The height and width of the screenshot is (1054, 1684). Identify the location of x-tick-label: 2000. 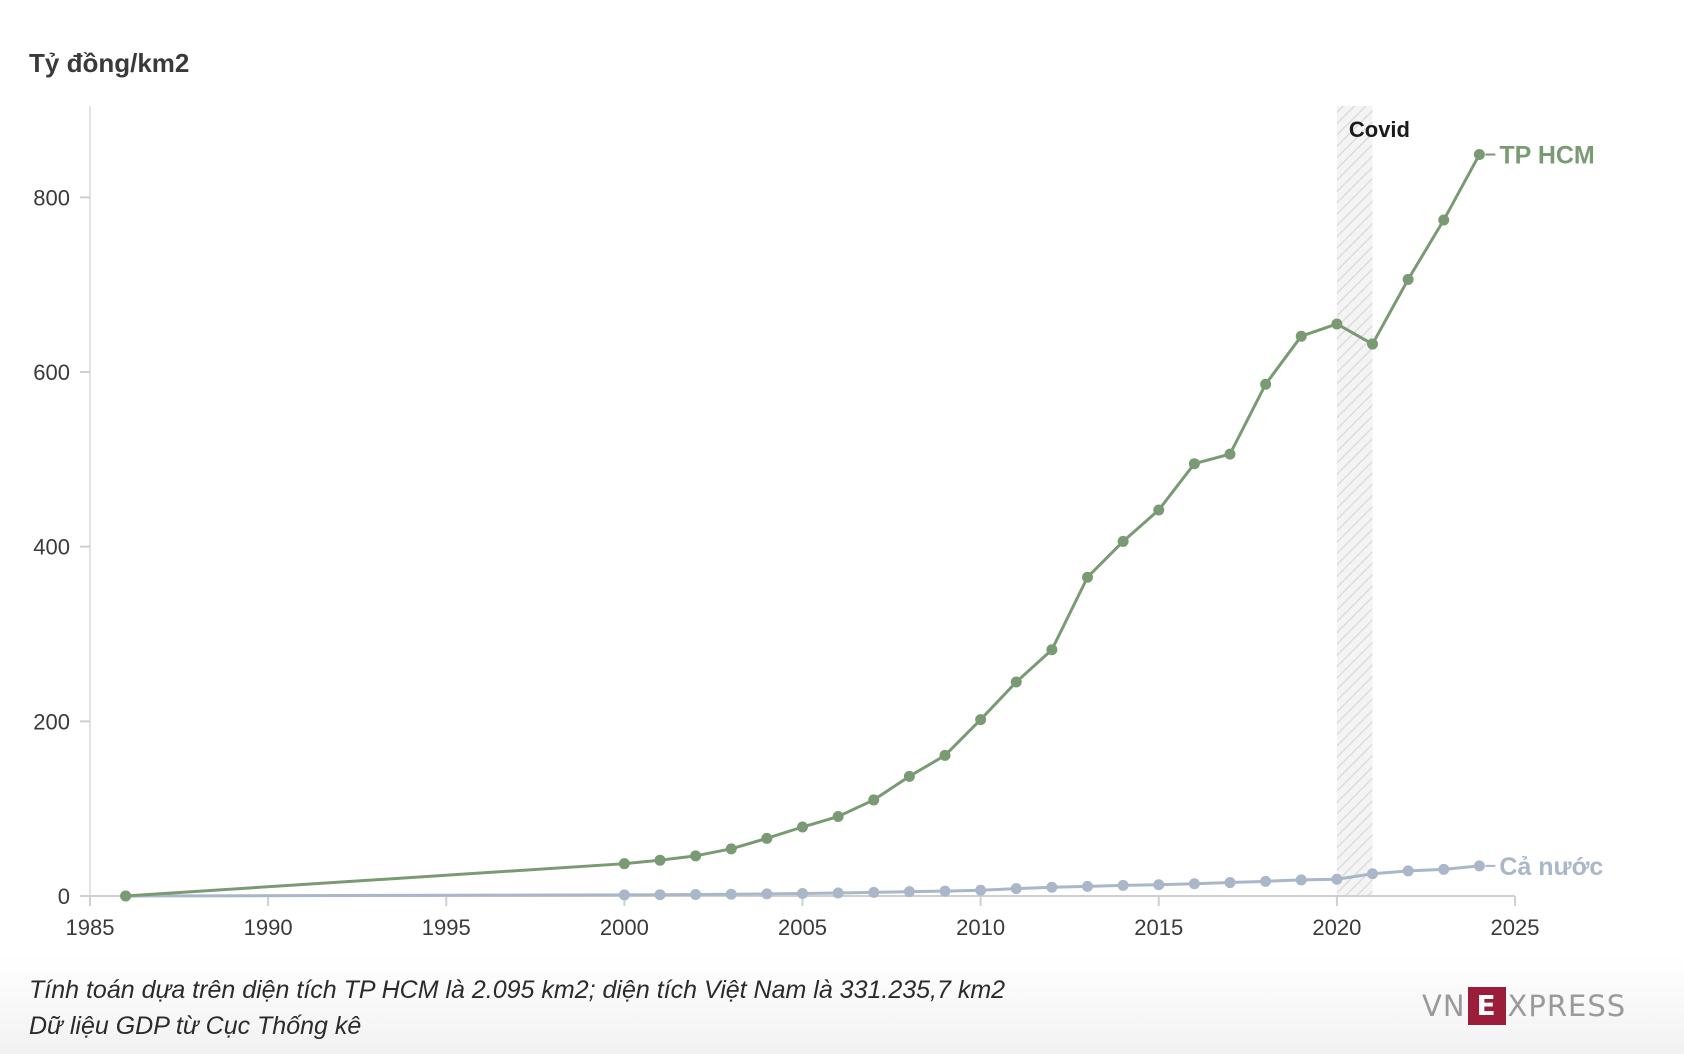
(624, 927).